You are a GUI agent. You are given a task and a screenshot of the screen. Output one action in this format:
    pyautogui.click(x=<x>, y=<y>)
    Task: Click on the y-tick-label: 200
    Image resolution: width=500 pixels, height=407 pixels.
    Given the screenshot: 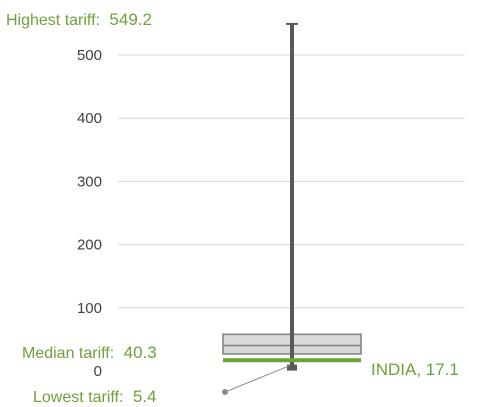 What is the action you would take?
    pyautogui.click(x=89, y=245)
    